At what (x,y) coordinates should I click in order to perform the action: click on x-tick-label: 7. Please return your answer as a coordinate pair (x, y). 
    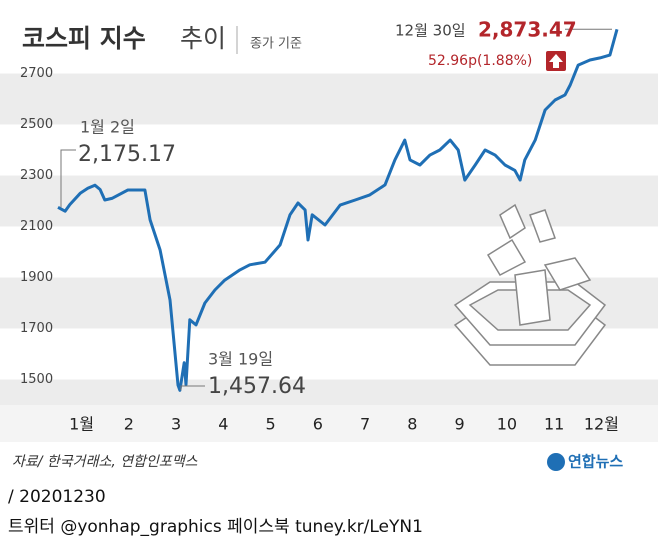
    Looking at the image, I should click on (365, 424).